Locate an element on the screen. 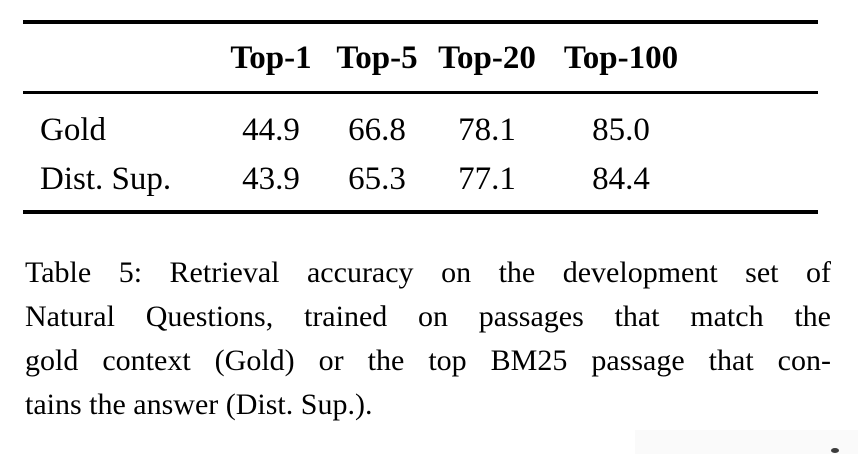 The image size is (858, 464). table-bottom-rule is located at coordinates (420, 212).